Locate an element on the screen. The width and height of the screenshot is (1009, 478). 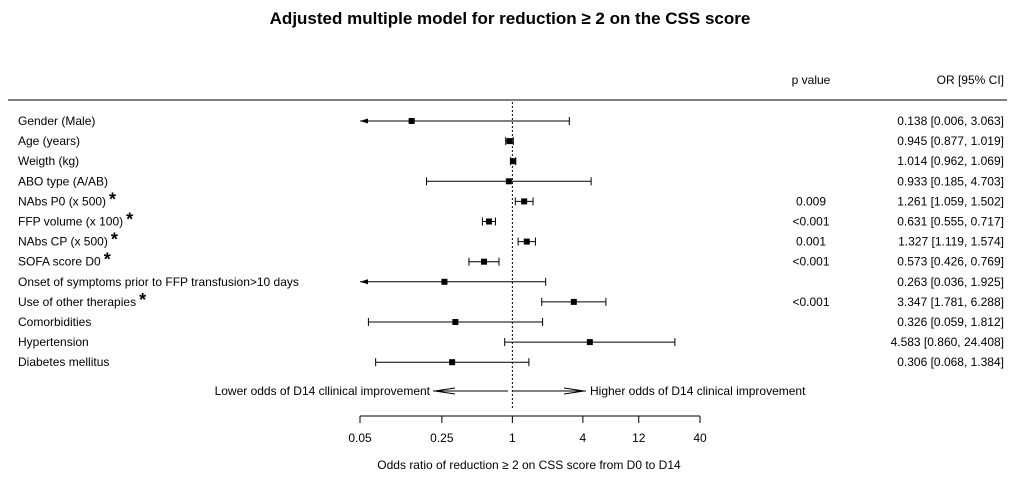
row-label: Weigth (kg) is located at coordinates (48, 161).